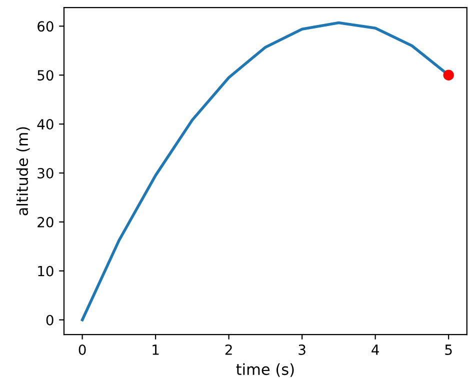 This screenshot has width=474, height=378. I want to click on y-tick-label: 10, so click(46, 271).